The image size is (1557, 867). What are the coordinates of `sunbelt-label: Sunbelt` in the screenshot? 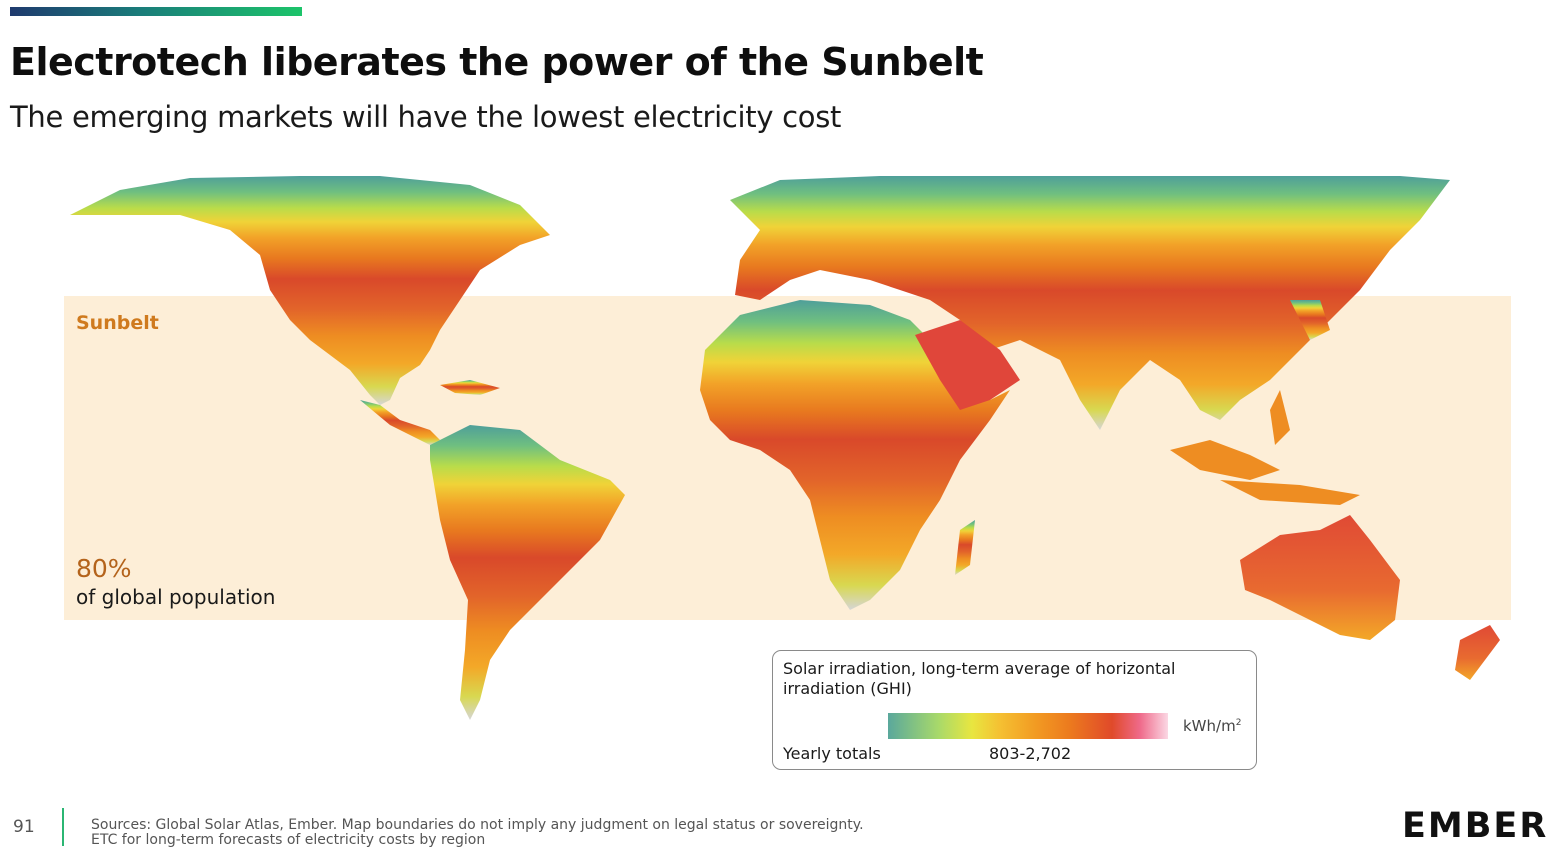 It's located at (117, 323).